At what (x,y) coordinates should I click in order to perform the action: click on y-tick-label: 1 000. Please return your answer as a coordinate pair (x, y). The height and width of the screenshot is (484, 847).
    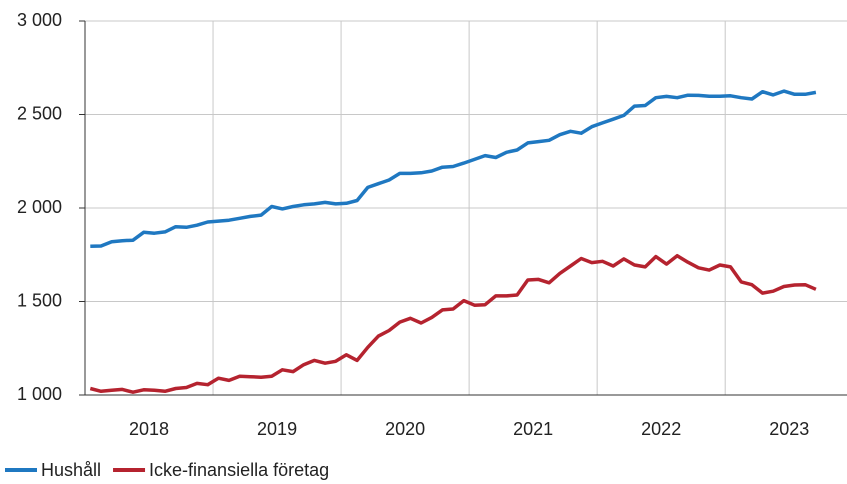
    Looking at the image, I should click on (39, 394).